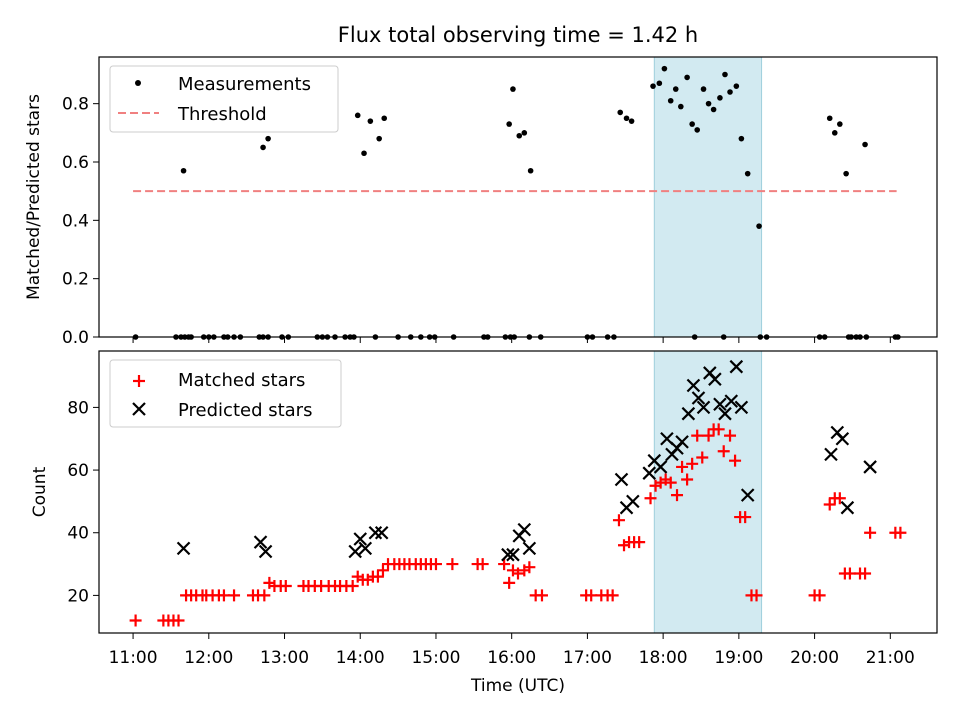 The height and width of the screenshot is (720, 960). What do you see at coordinates (34, 197) in the screenshot?
I see `top-y-axis-label: Matched/Predicted stars` at bounding box center [34, 197].